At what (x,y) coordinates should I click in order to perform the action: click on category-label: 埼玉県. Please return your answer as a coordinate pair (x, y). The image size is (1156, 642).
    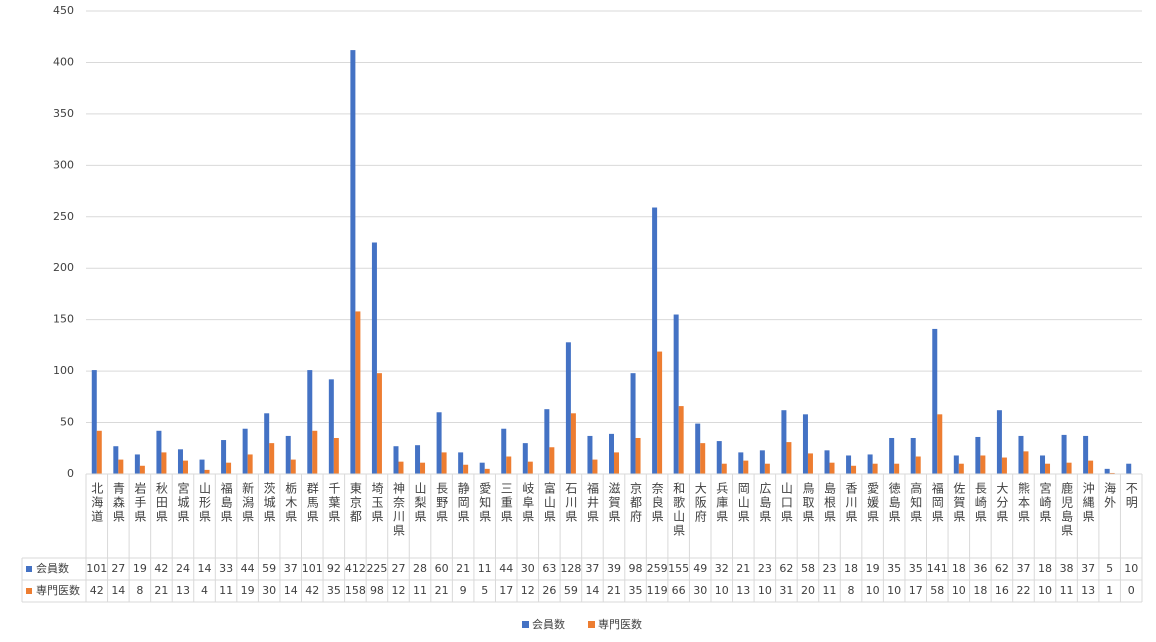
    Looking at the image, I should click on (377, 503).